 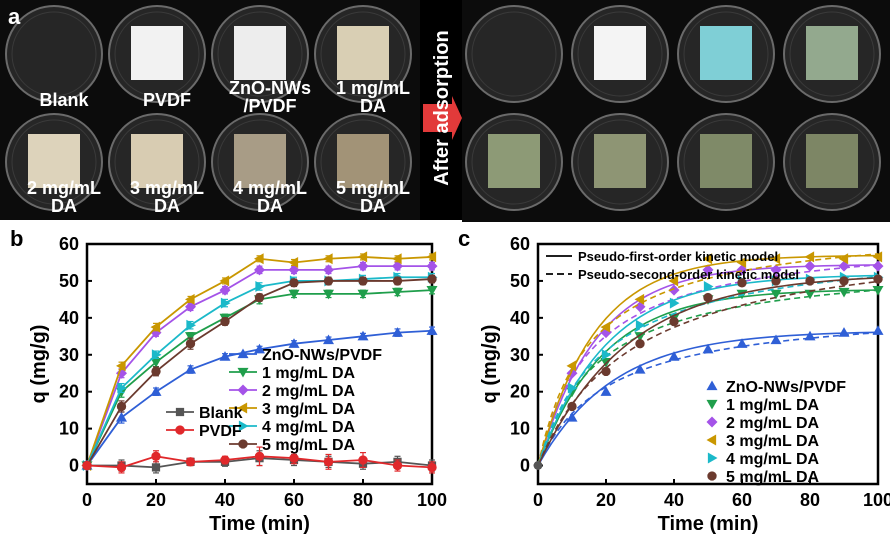 I want to click on after-sample-2-dish-rim, so click(x=620, y=54).